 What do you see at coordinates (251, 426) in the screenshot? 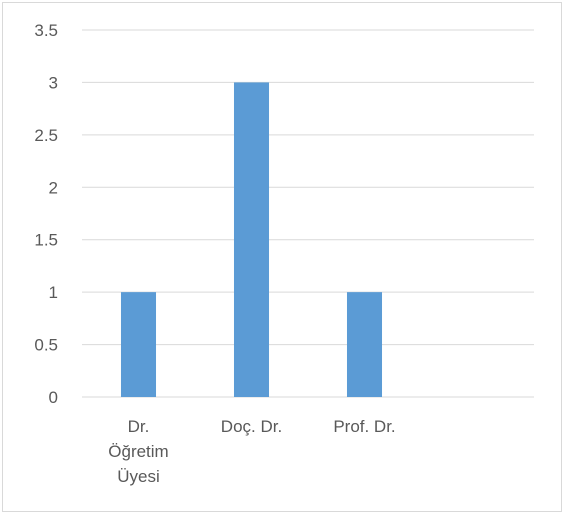
I see `x-tick-label: Doç. Dr.` at bounding box center [251, 426].